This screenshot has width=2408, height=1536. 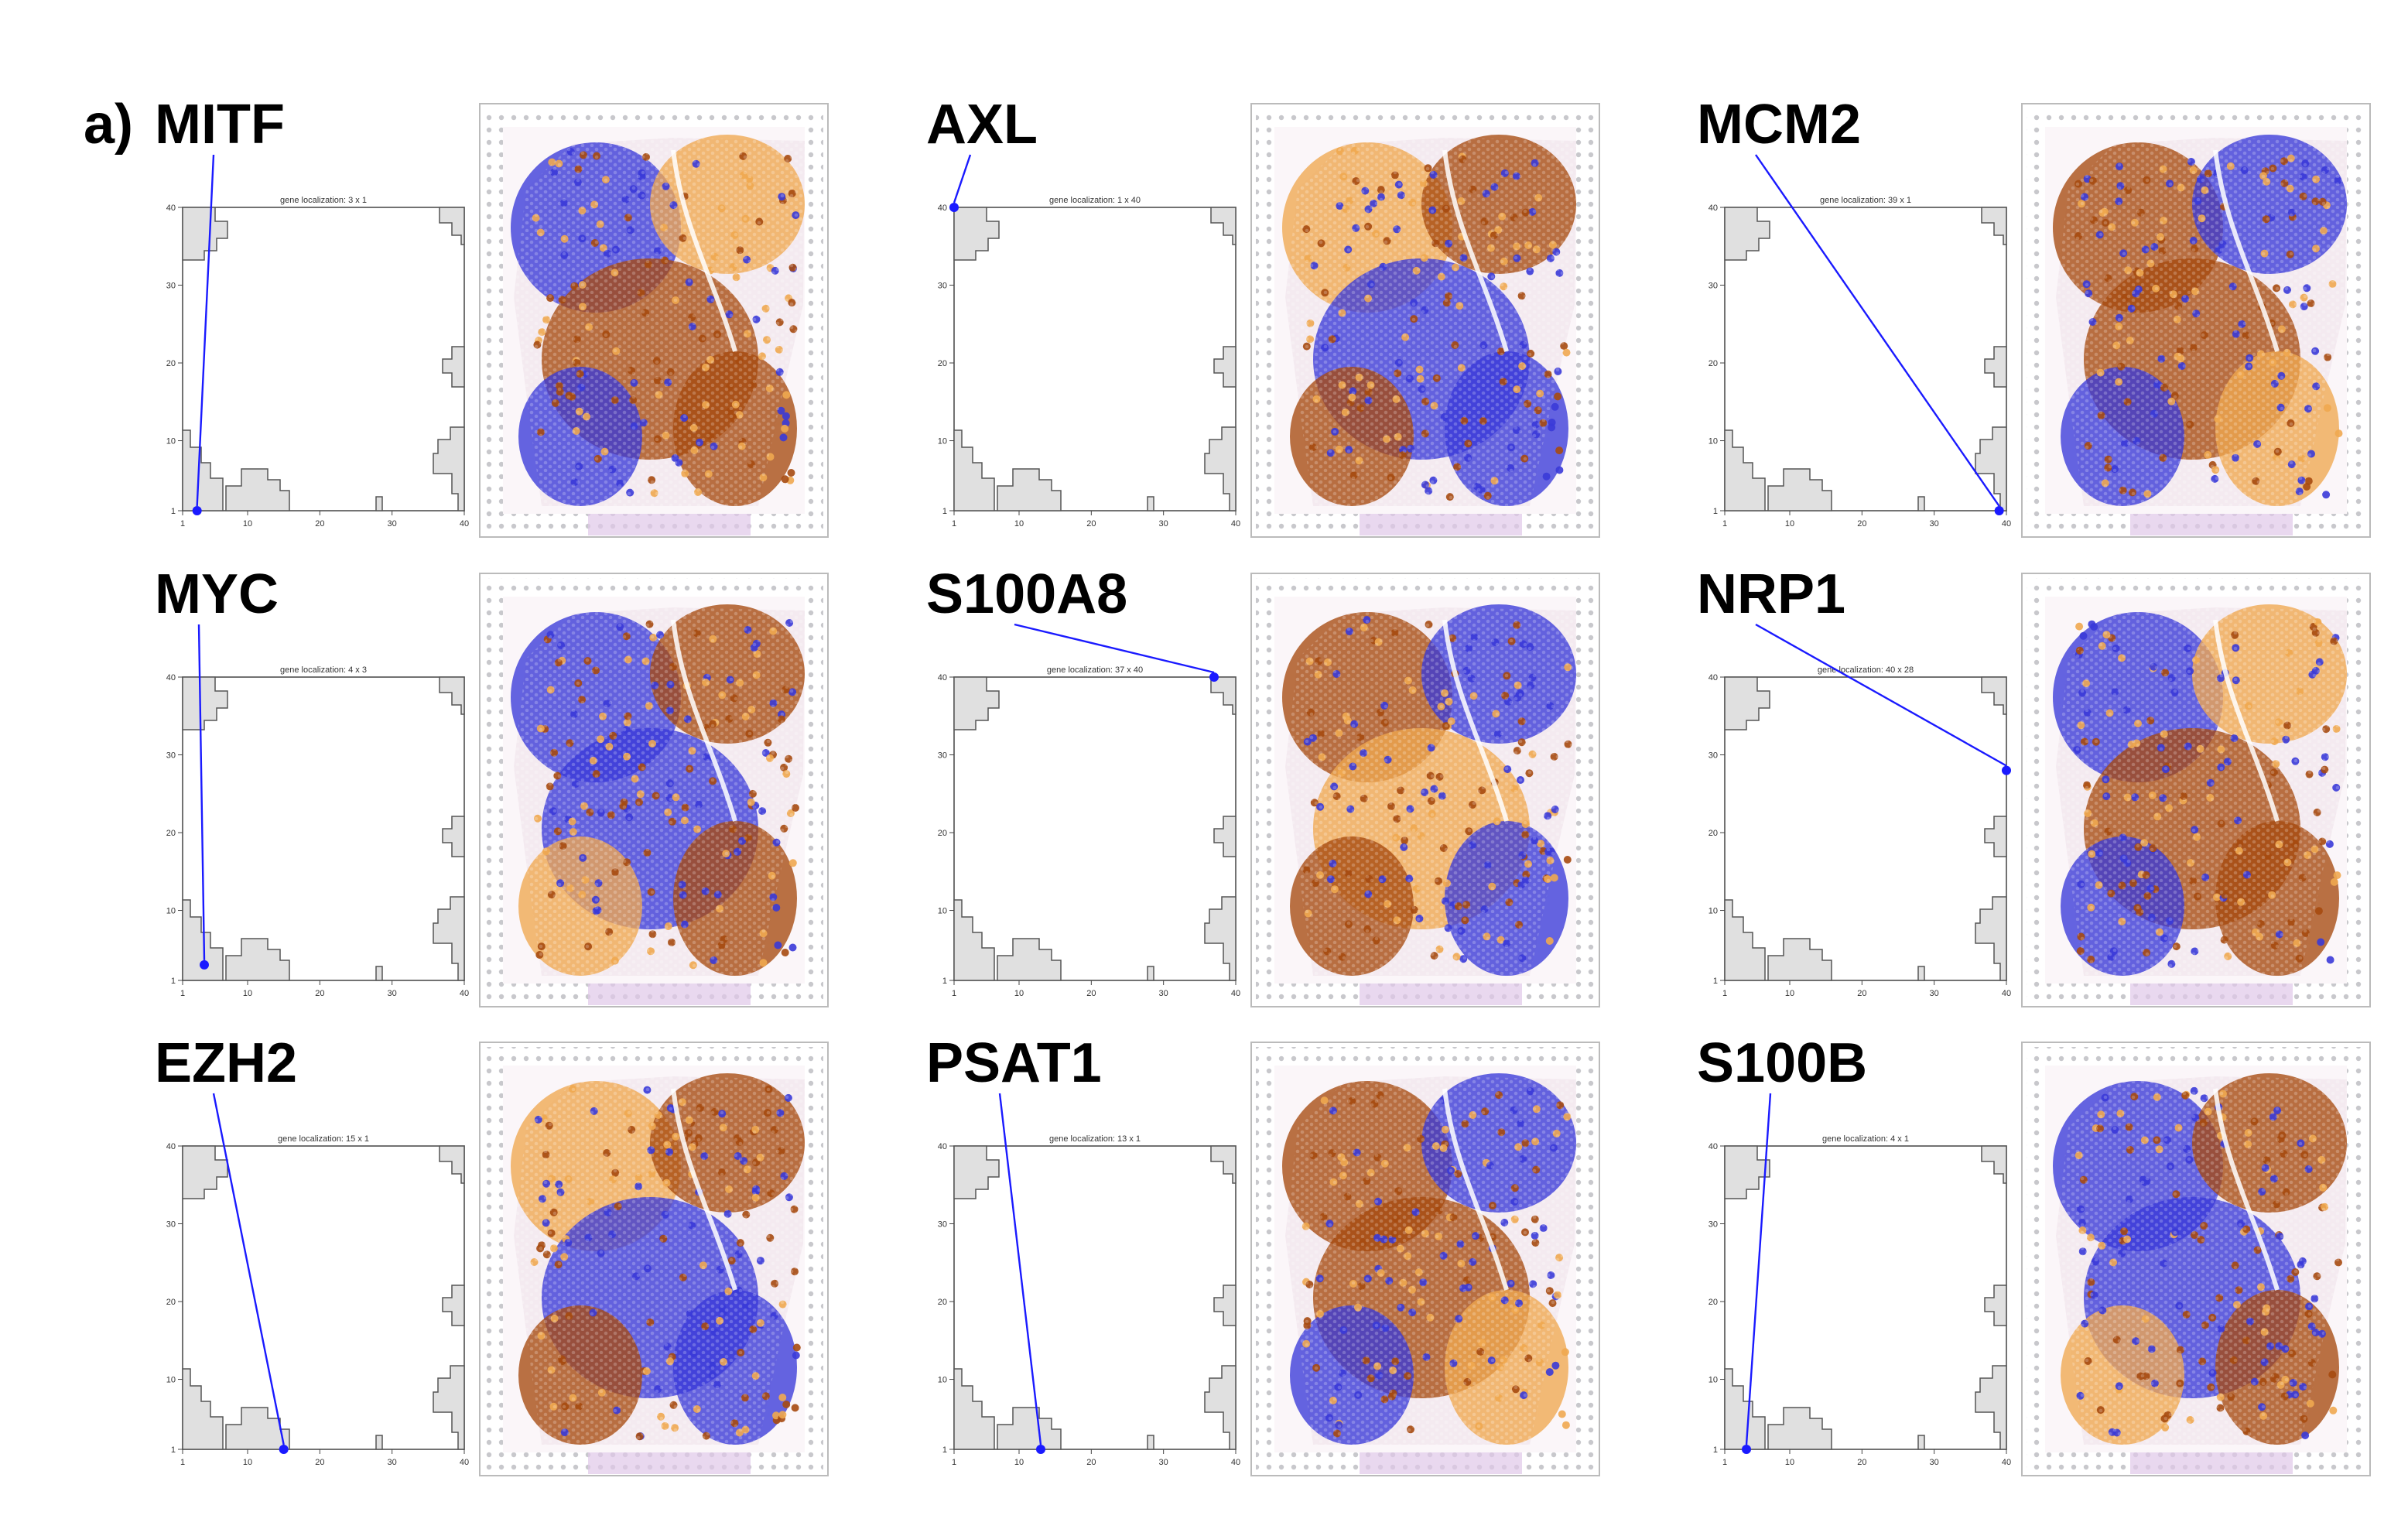 I want to click on x-tick-label: 10, so click(x=247, y=524).